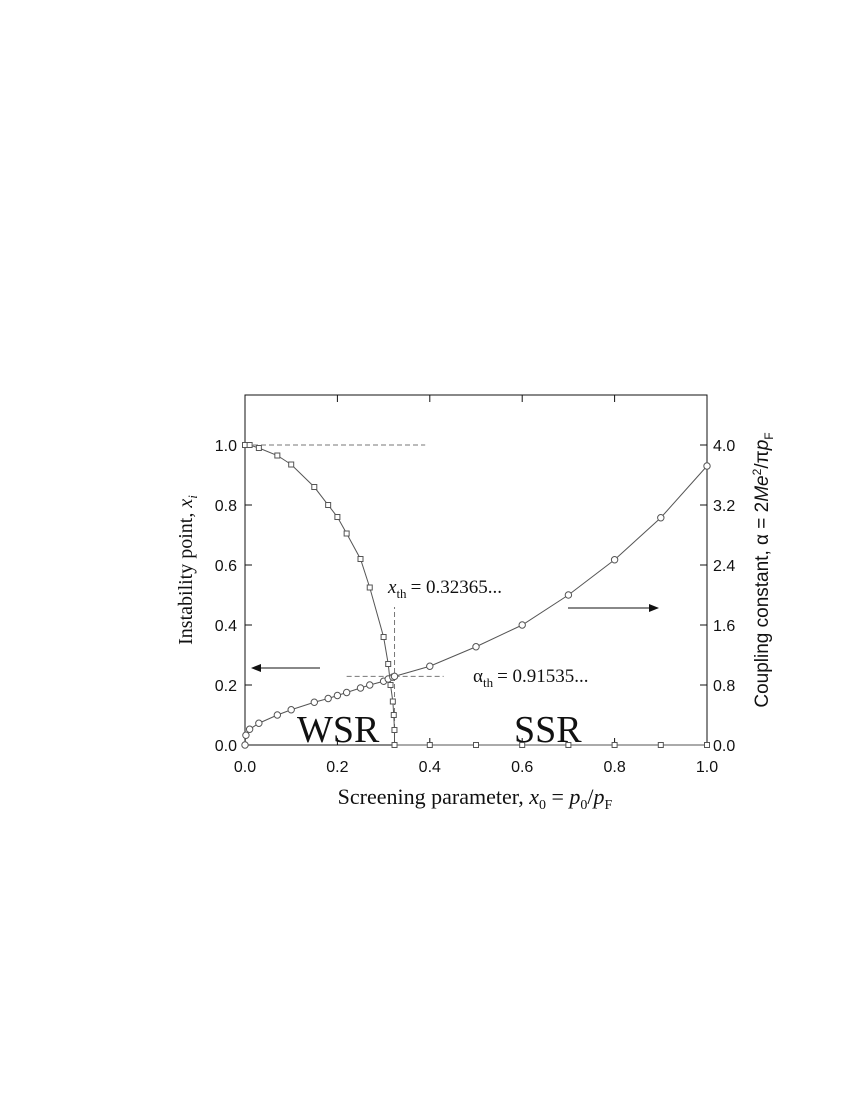 Image resolution: width=850 pixels, height=1105 pixels. I want to click on y-tick-label: 0.2, so click(226, 686).